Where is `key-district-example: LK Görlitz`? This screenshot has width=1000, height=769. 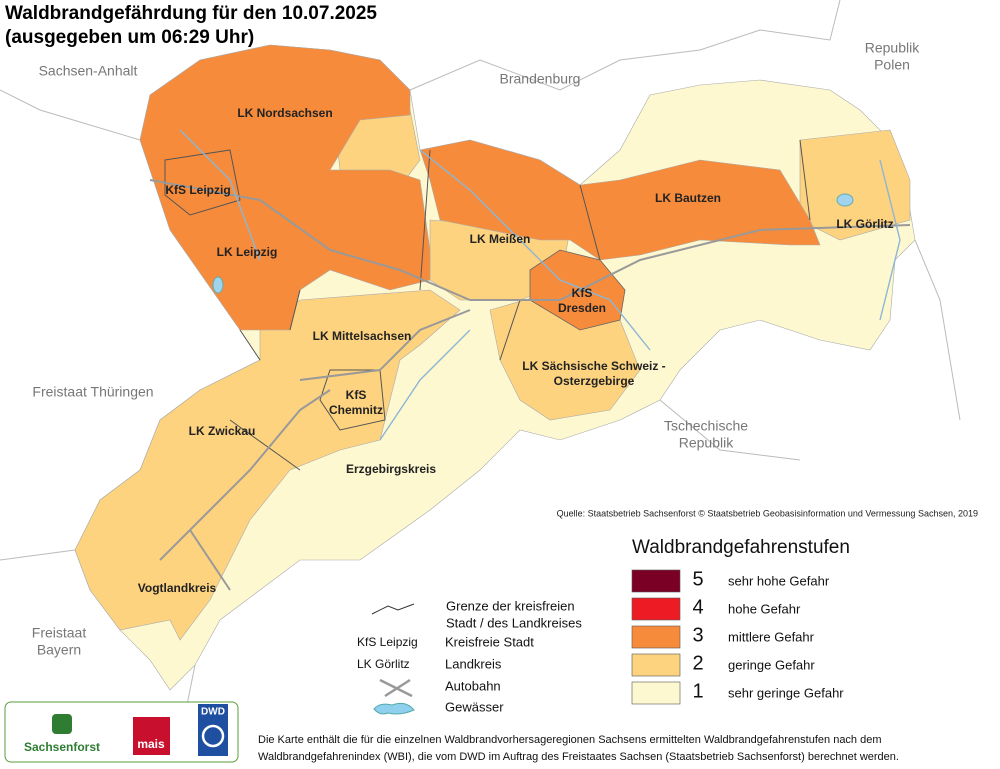 key-district-example: LK Görlitz is located at coordinates (383, 664).